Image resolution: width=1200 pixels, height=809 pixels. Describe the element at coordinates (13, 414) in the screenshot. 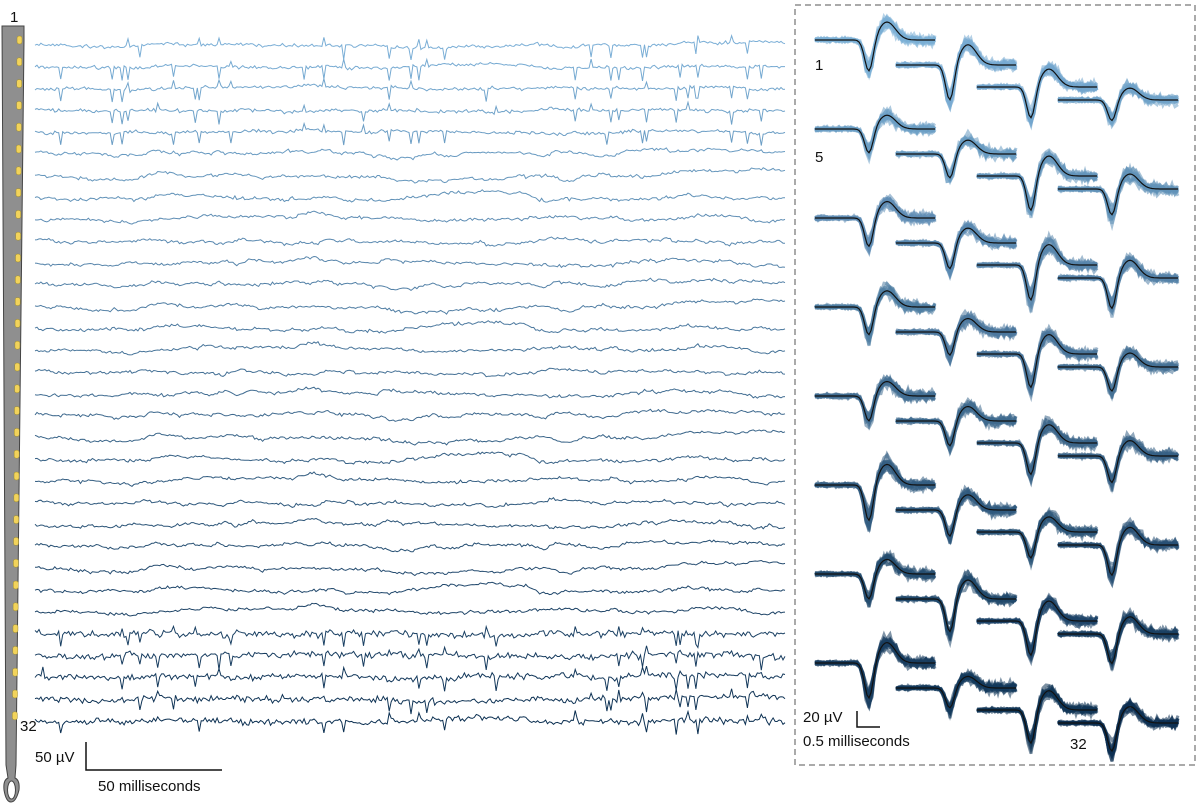

I see `probe-shank` at that location.